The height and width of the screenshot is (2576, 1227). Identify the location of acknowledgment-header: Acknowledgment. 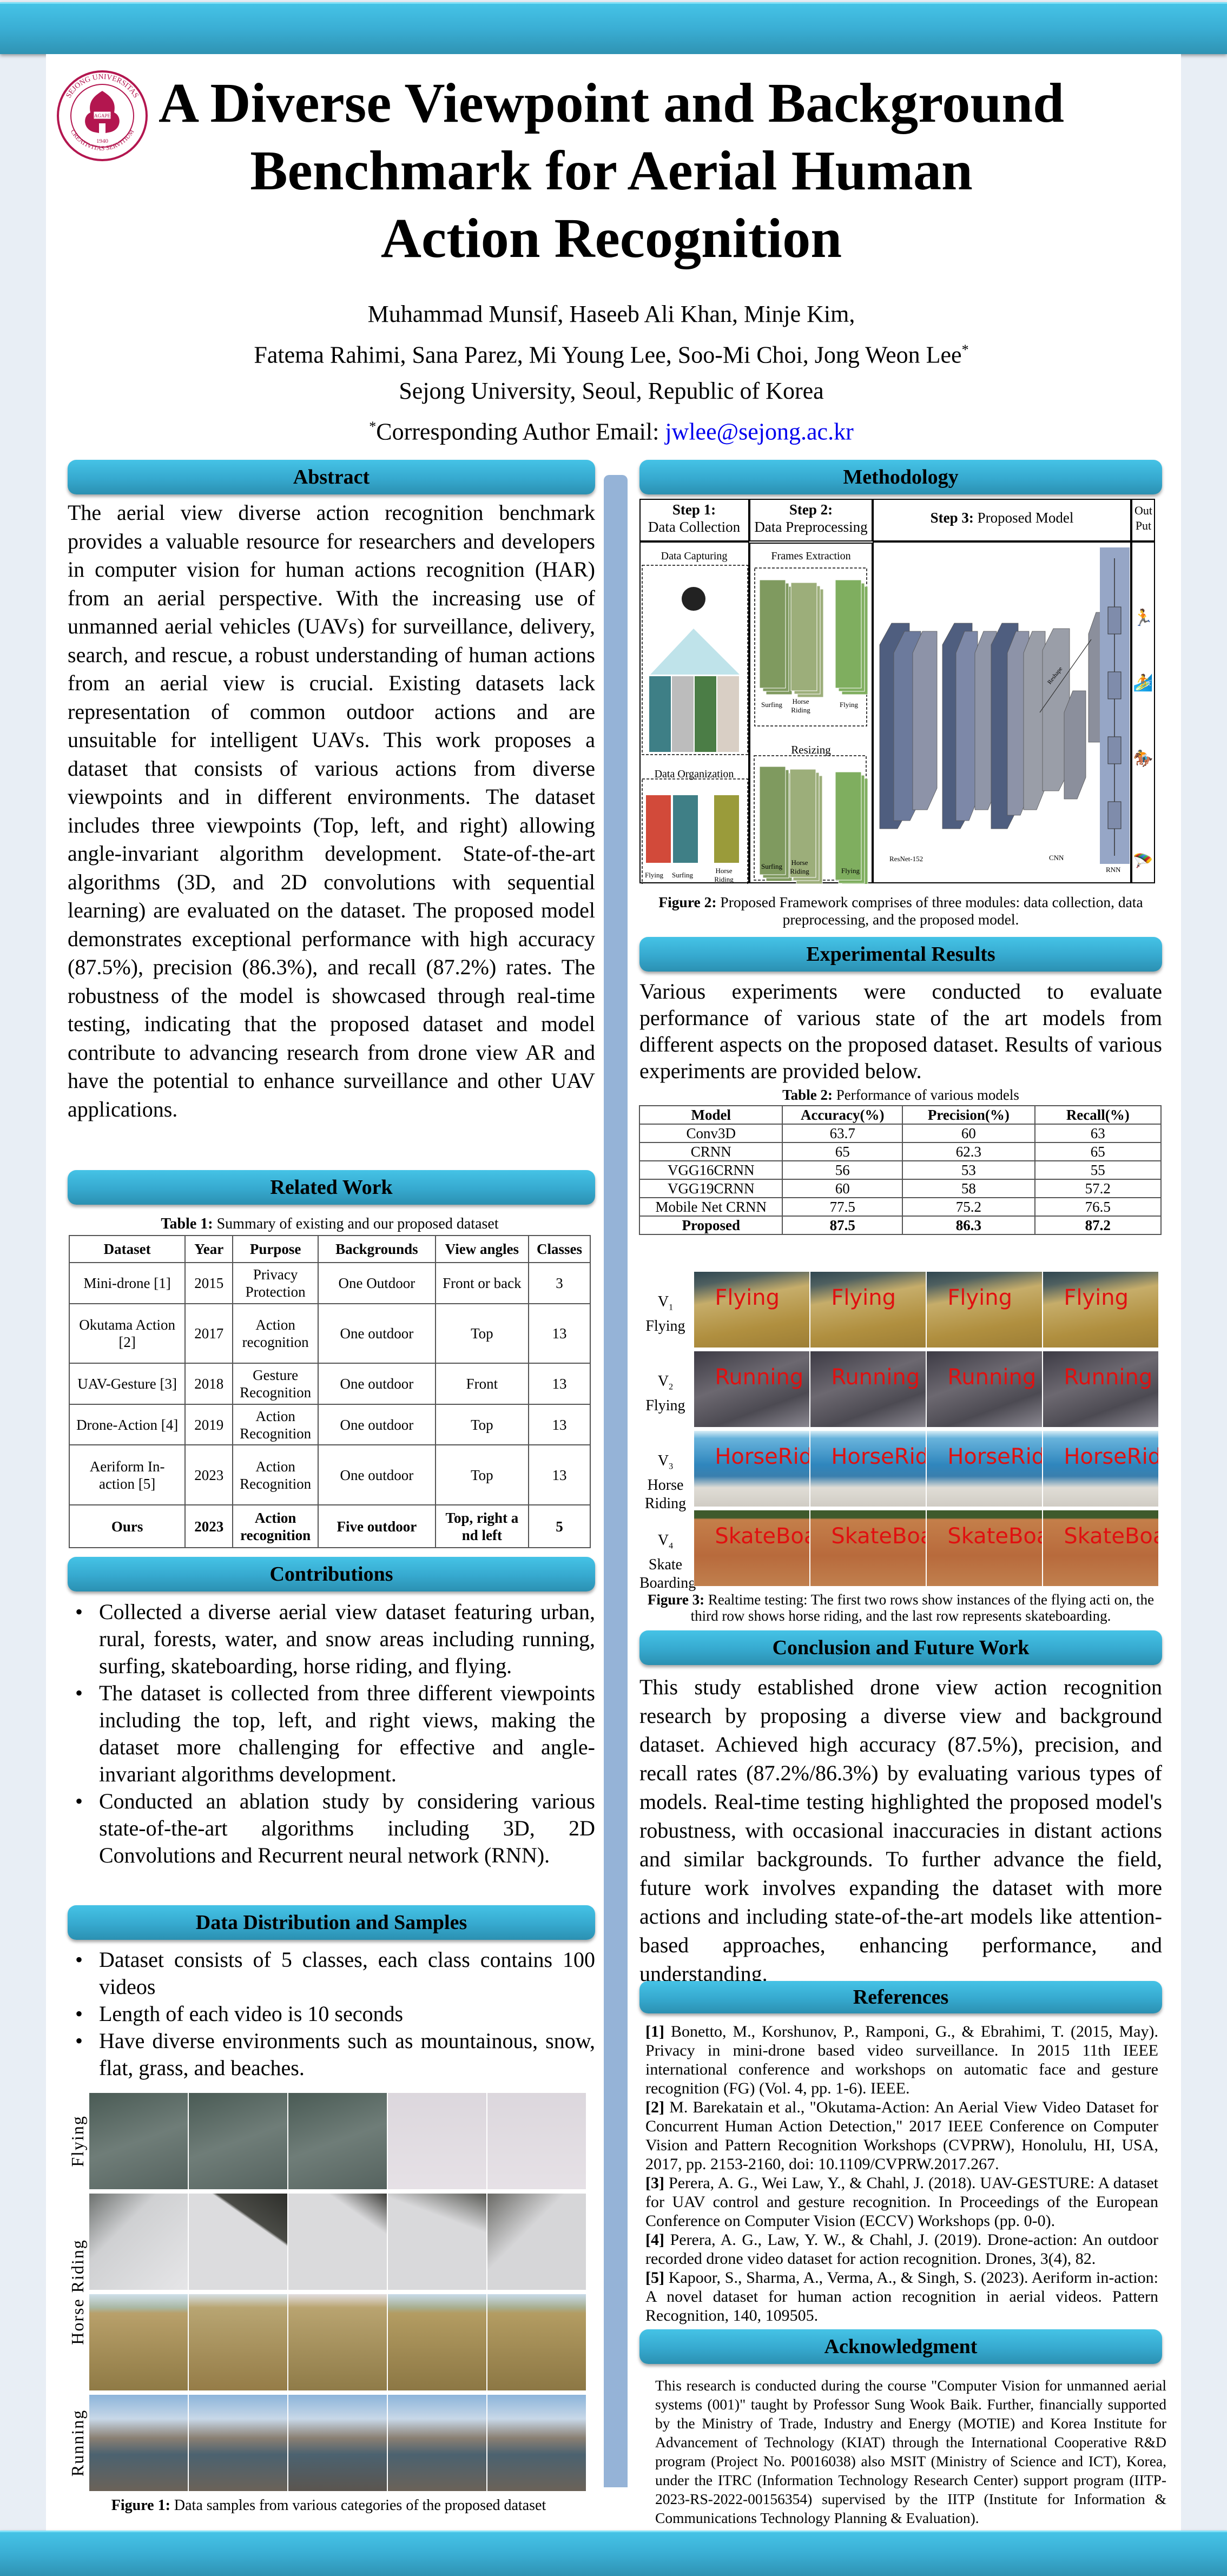
(901, 2346).